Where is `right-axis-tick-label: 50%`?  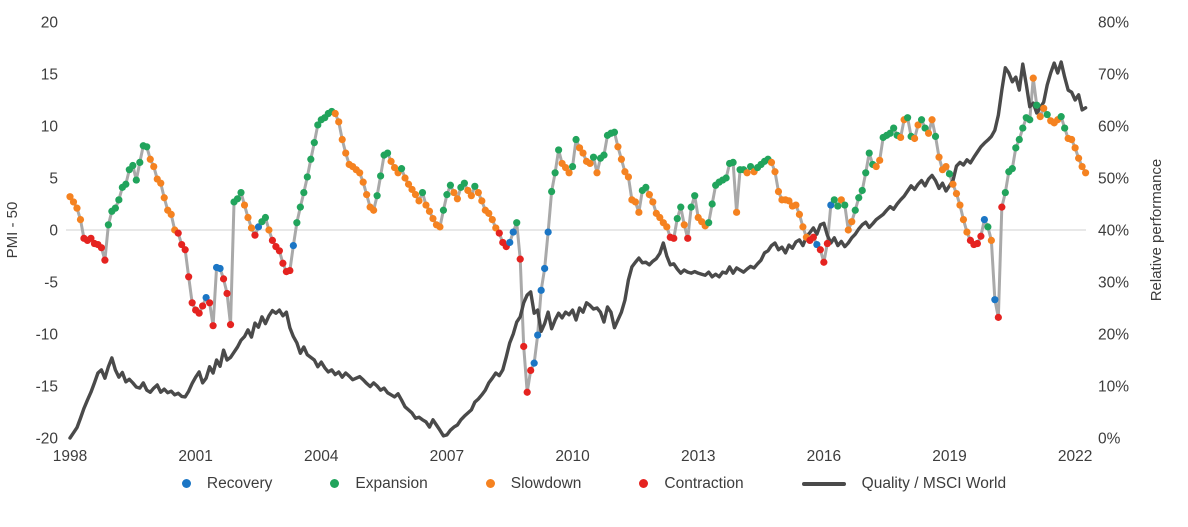
right-axis-tick-label: 50% is located at coordinates (1113, 179).